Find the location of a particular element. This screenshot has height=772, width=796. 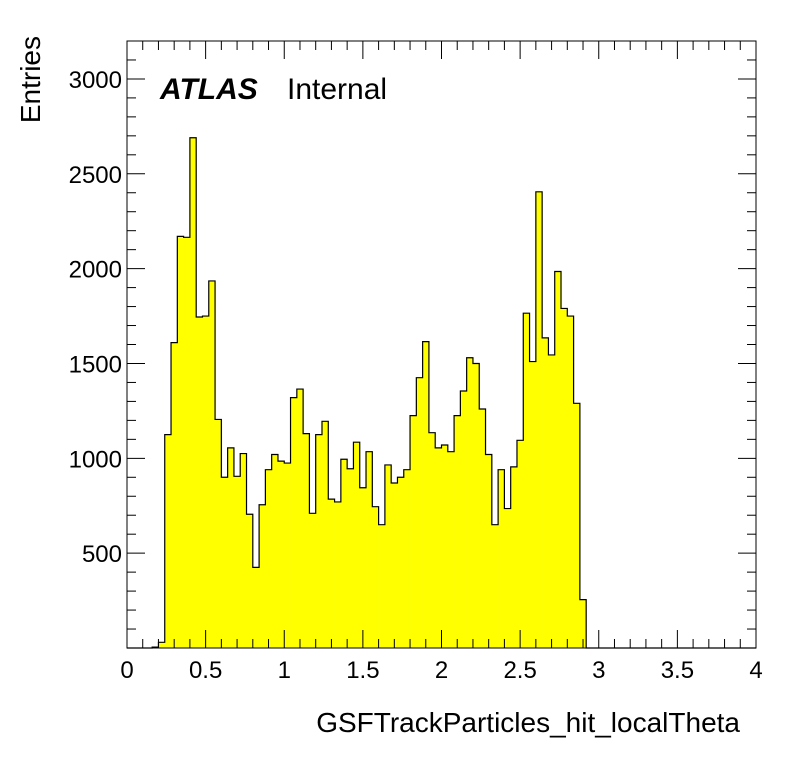

y-tick-labels: 500 1000 1500 2000 2500 3000 is located at coordinates (95, 317).